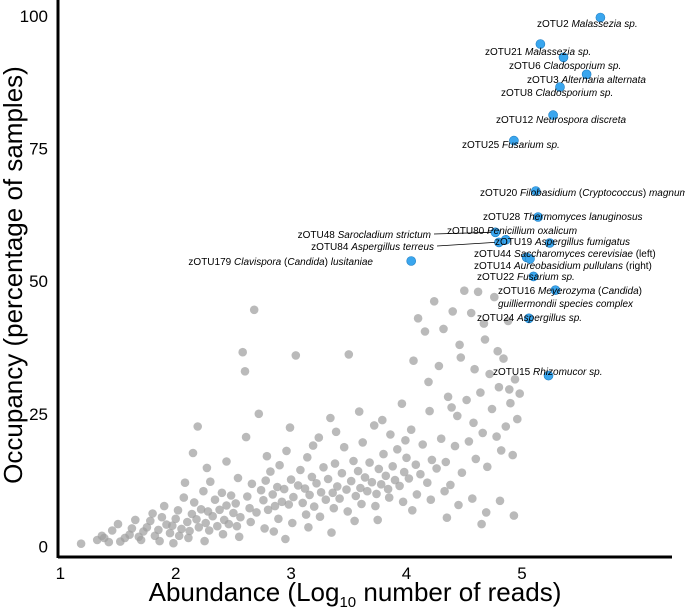  I want to click on point-label-part: Cryptococcus, so click(612, 193).